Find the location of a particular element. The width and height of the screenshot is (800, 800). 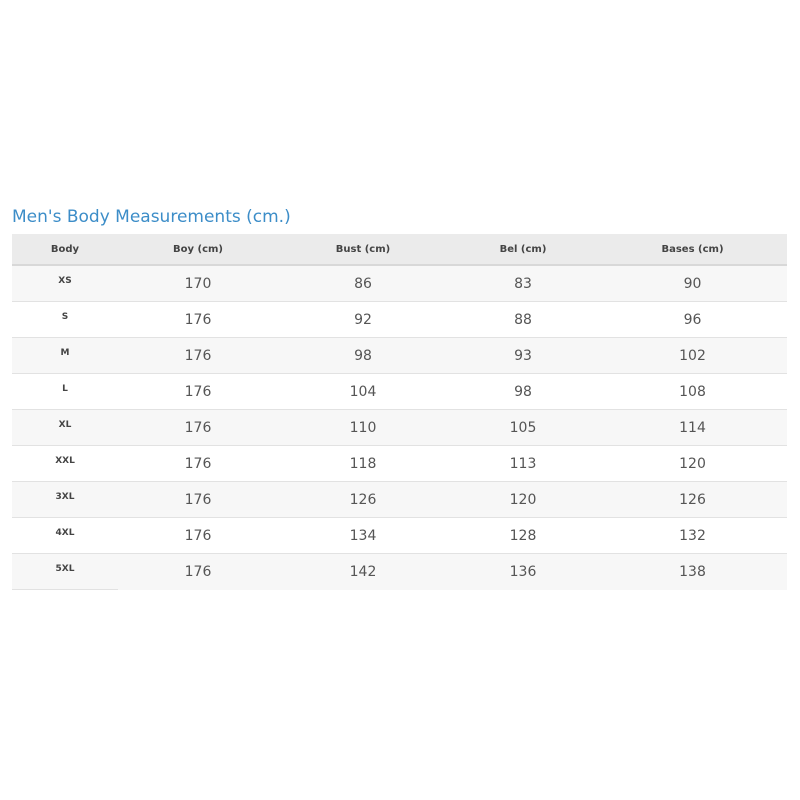

table-row: M 176 98 93 102 is located at coordinates (399, 355).